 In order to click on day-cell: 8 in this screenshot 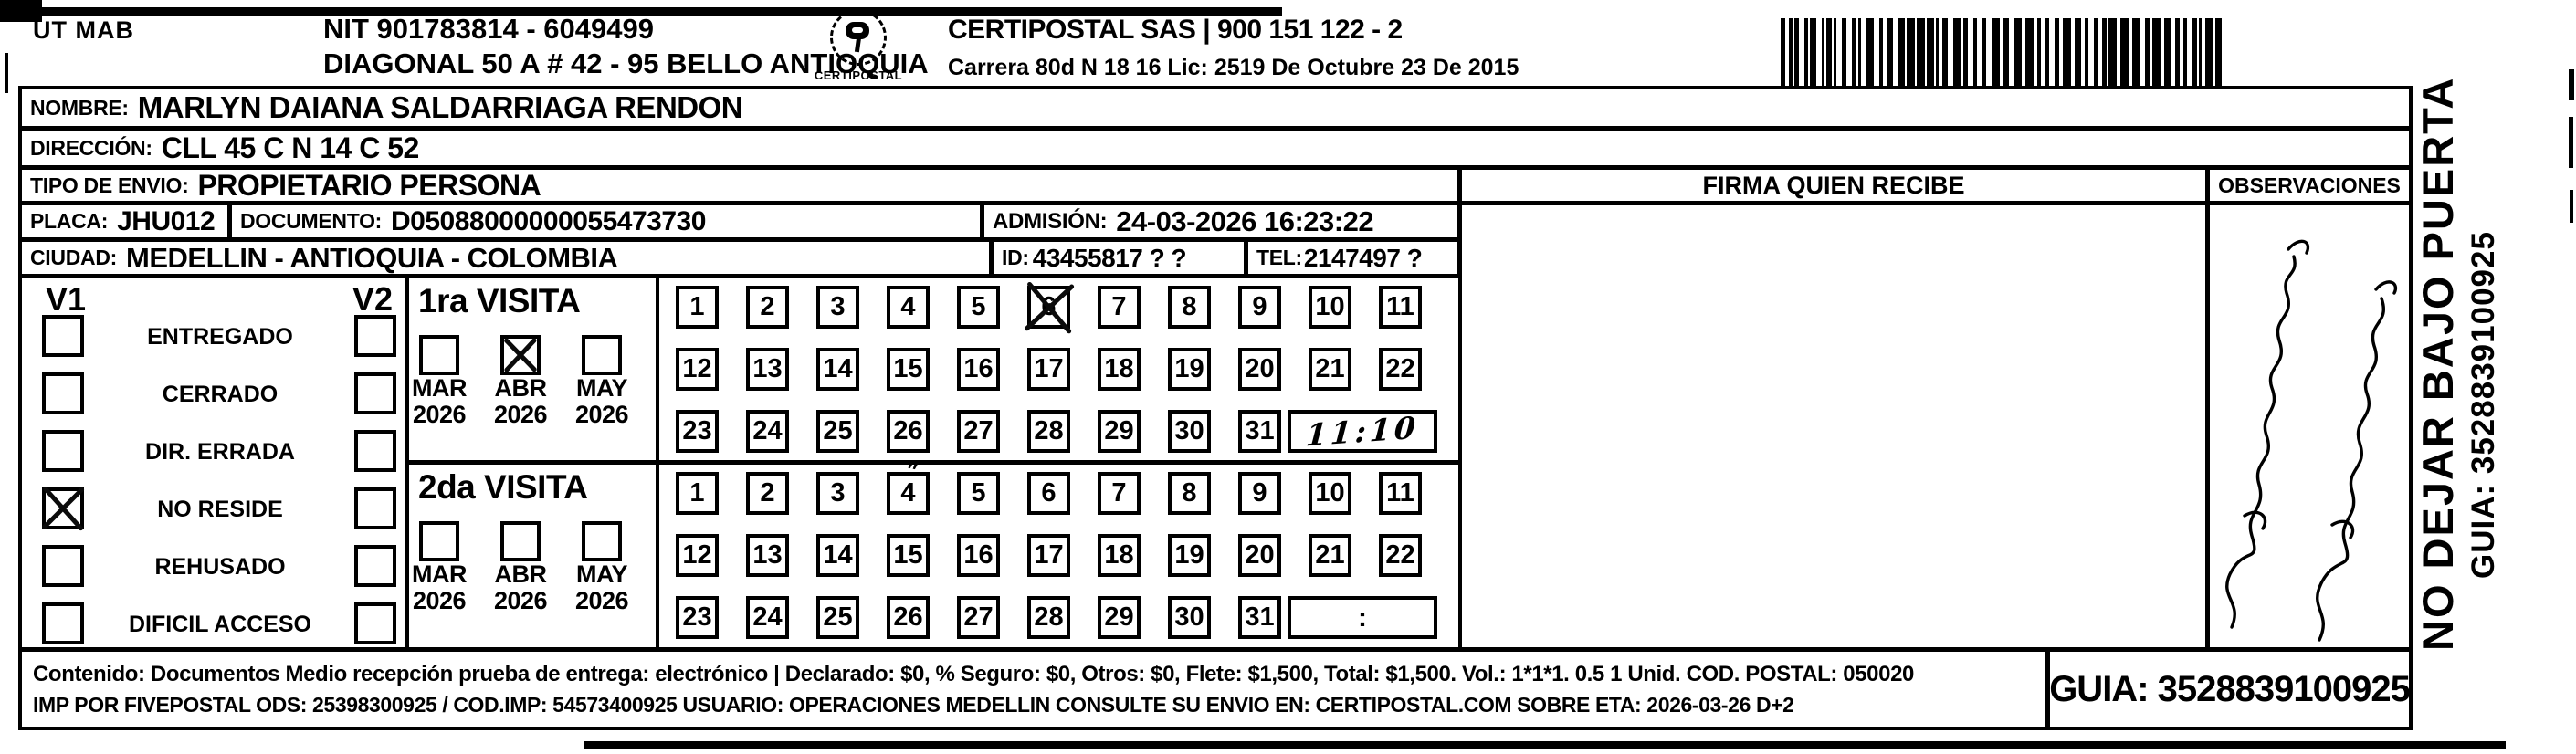, I will do `click(1189, 307)`.